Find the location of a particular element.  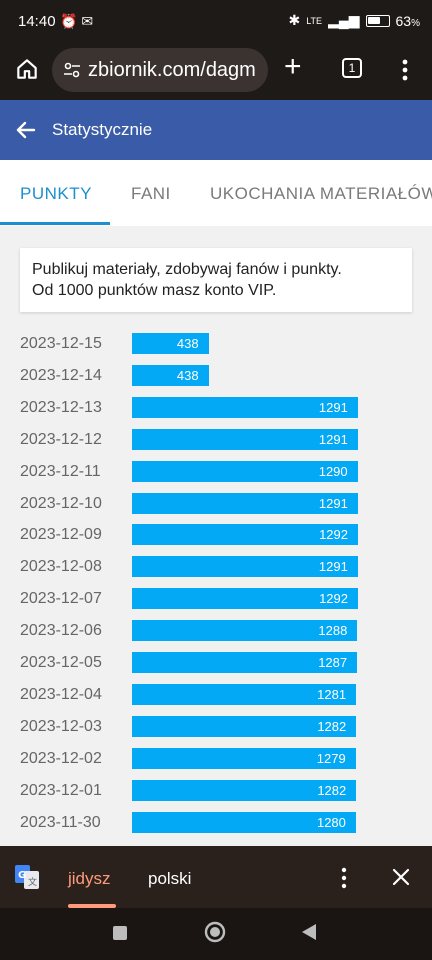

chart-row: 2023-12-02 1279 is located at coordinates (216, 759).